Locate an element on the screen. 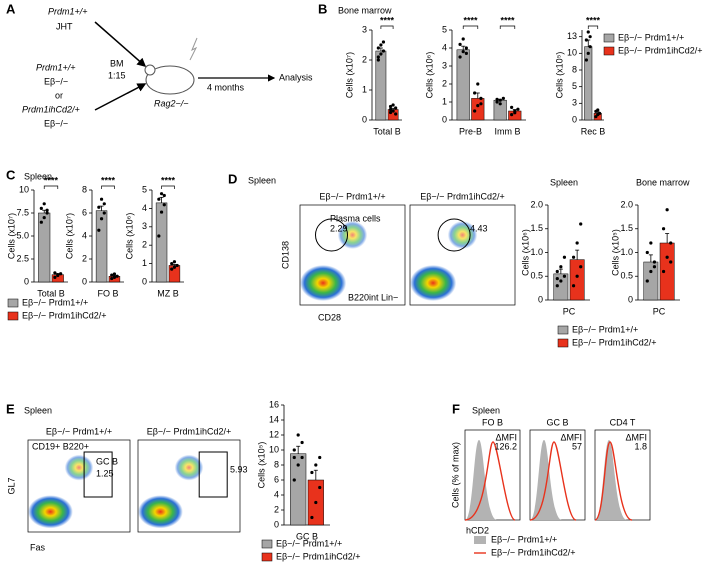 This screenshot has height=563, width=709. gate-value: 1.25 is located at coordinates (105, 473).